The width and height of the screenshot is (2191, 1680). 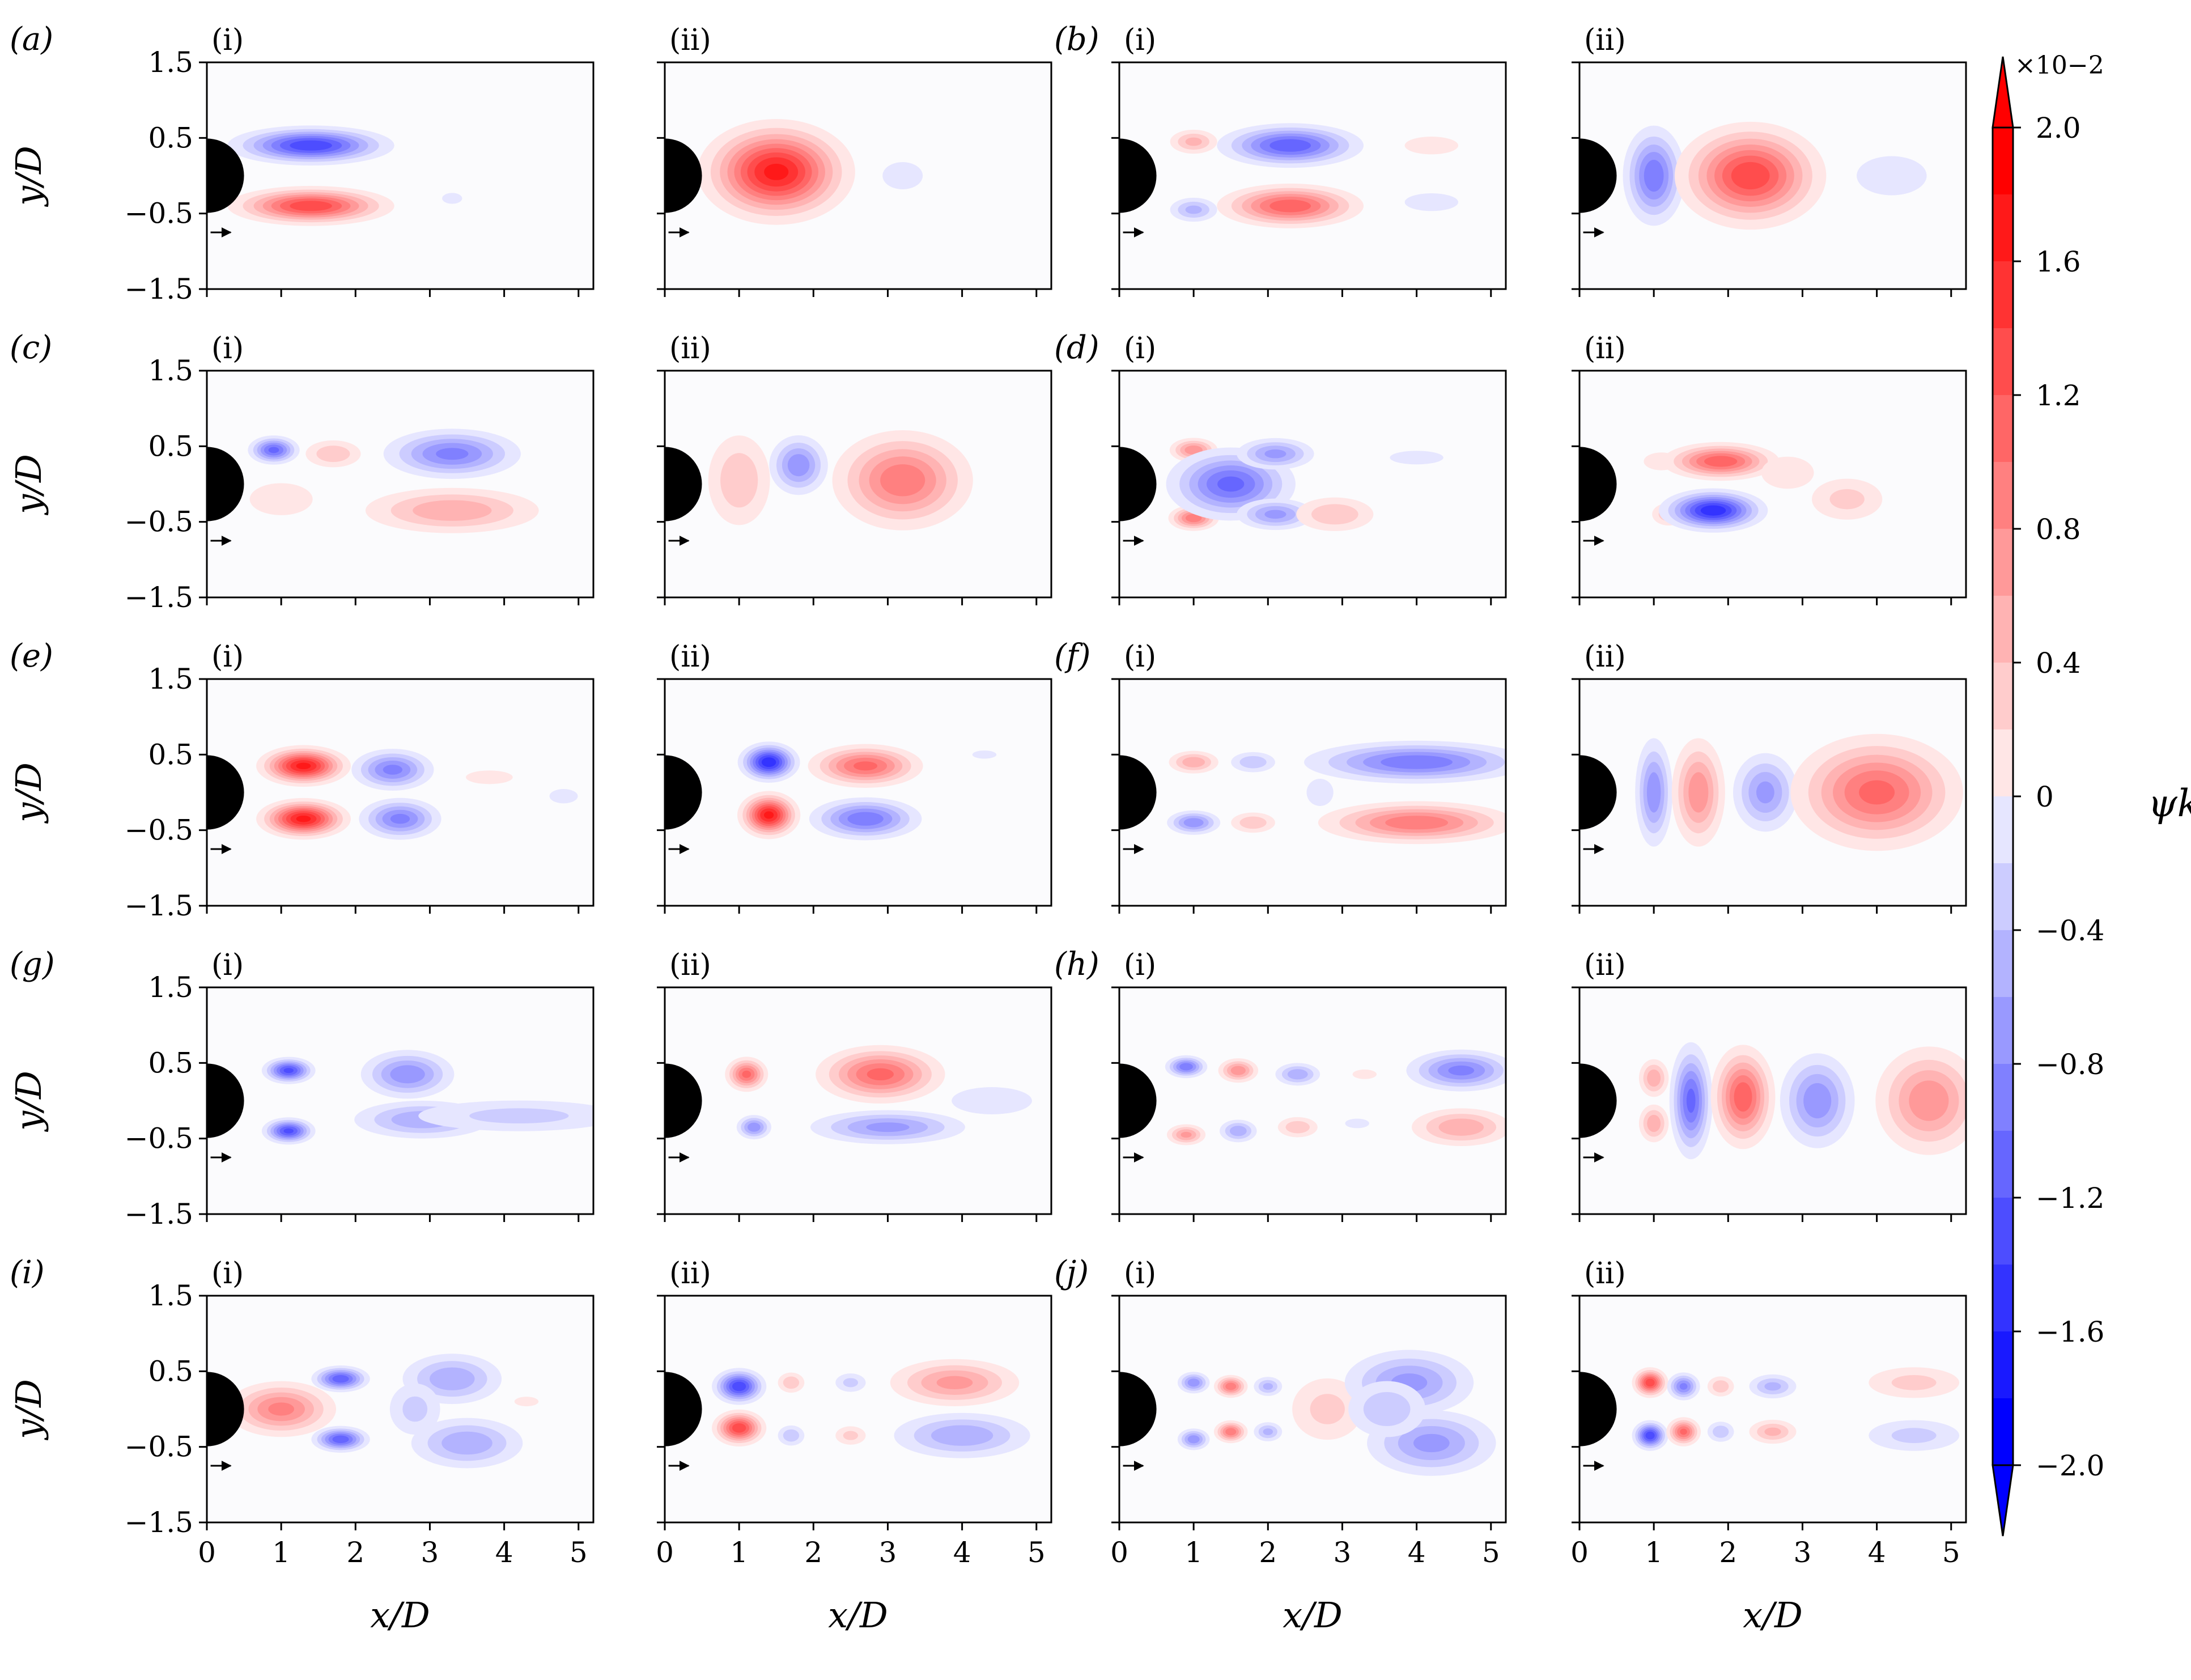 What do you see at coordinates (171, 137) in the screenshot?
I see `y-tick-label: 0.5` at bounding box center [171, 137].